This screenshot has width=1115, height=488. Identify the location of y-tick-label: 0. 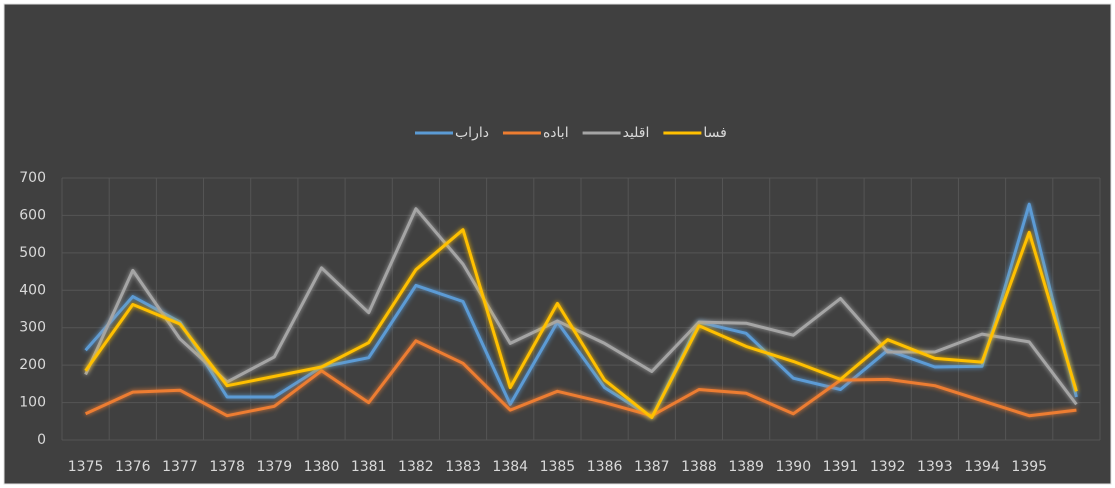
(41, 440).